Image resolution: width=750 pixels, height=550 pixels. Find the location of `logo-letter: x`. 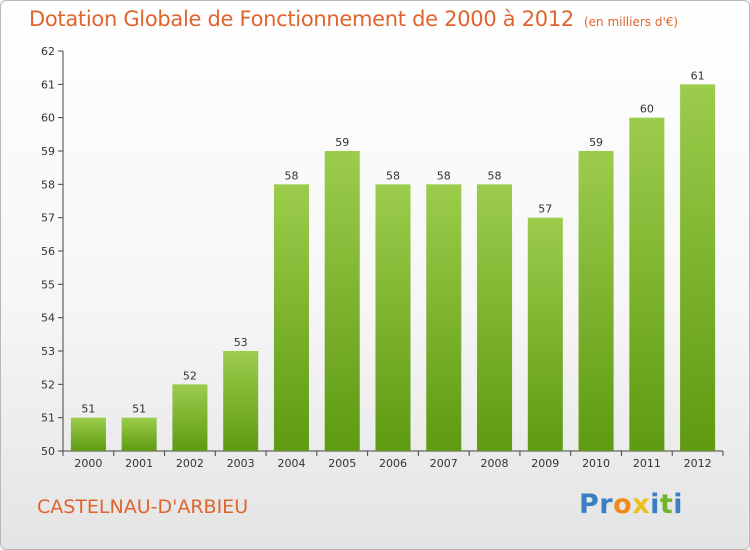

logo-letter: x is located at coordinates (641, 504).